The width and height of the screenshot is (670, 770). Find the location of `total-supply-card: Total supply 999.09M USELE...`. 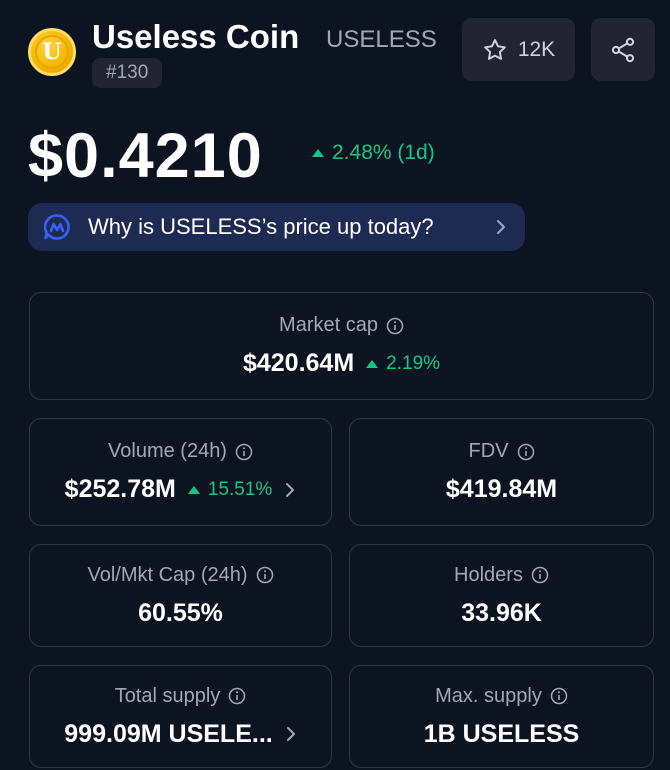

total-supply-card: Total supply 999.09M USELE... is located at coordinates (180, 716).